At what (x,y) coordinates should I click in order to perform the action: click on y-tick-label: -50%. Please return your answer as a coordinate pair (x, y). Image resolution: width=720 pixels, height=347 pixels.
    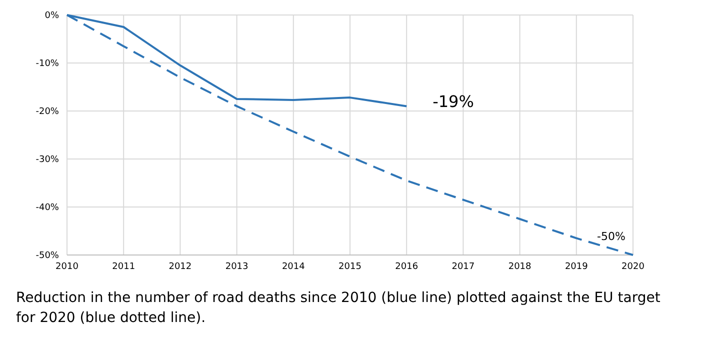
    Looking at the image, I should click on (48, 256).